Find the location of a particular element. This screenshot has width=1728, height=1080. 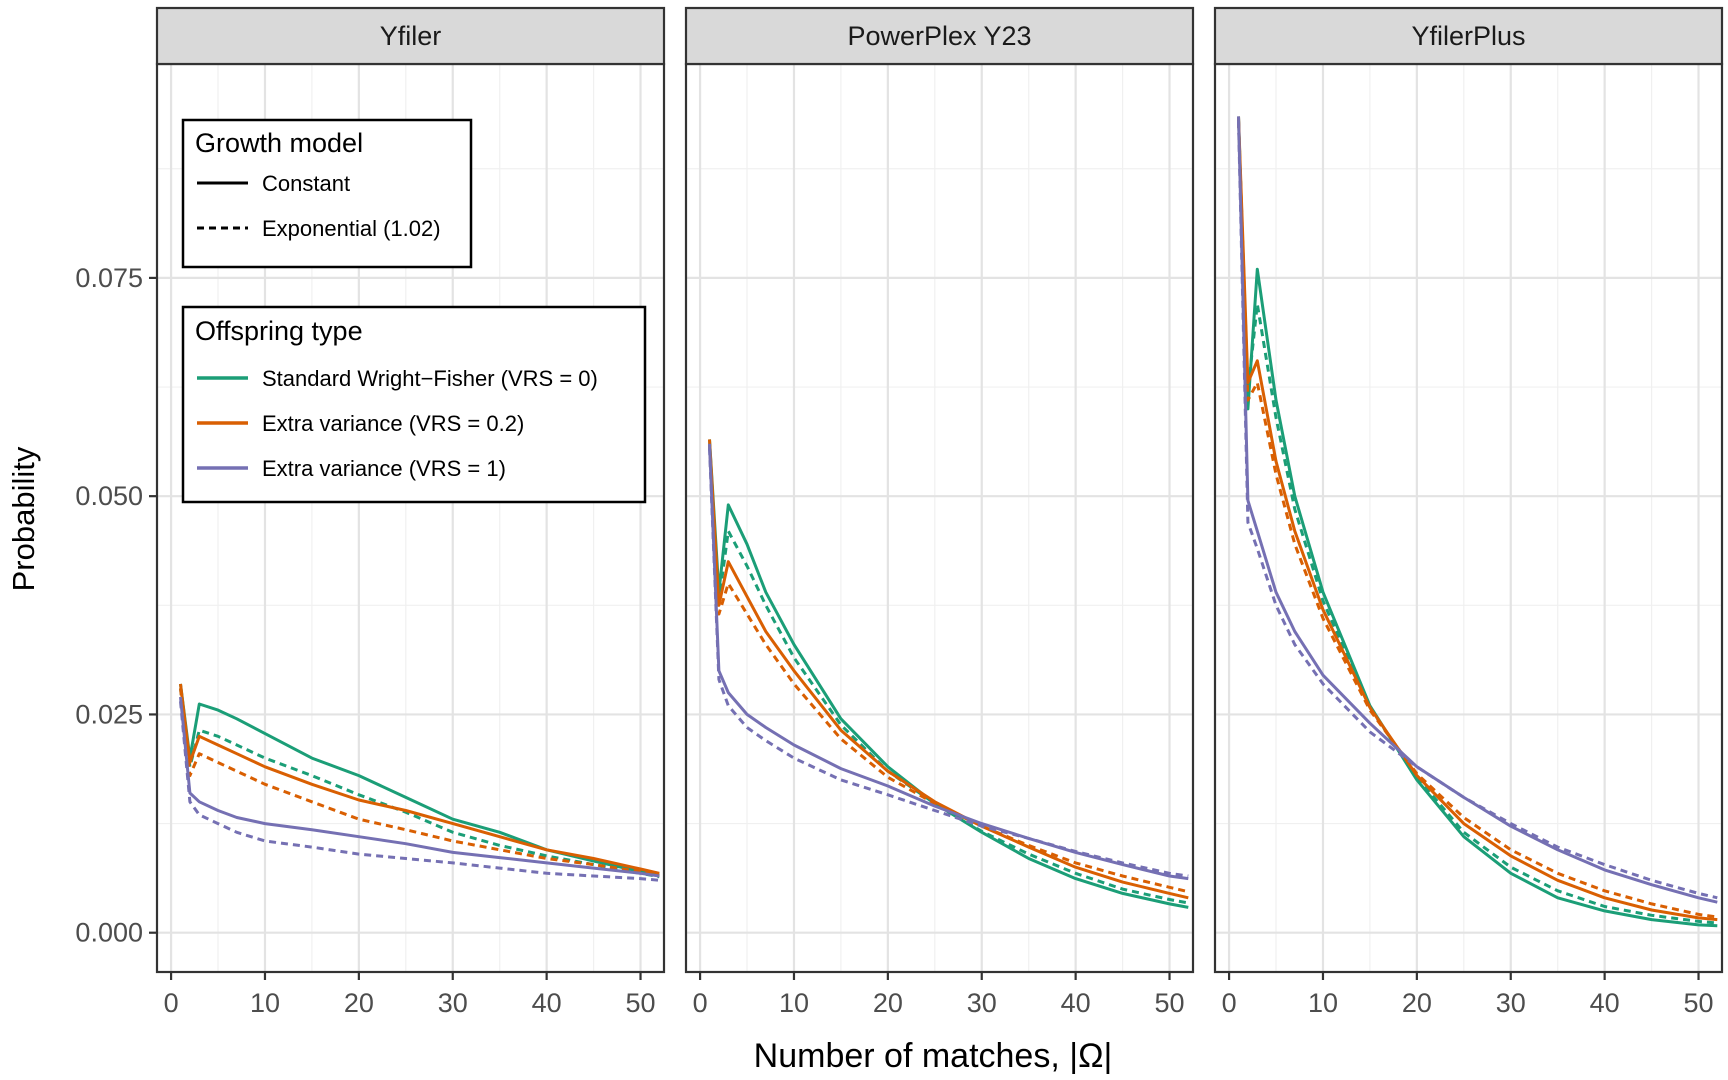

legend-offspring-title: Offspring type is located at coordinates (279, 331).